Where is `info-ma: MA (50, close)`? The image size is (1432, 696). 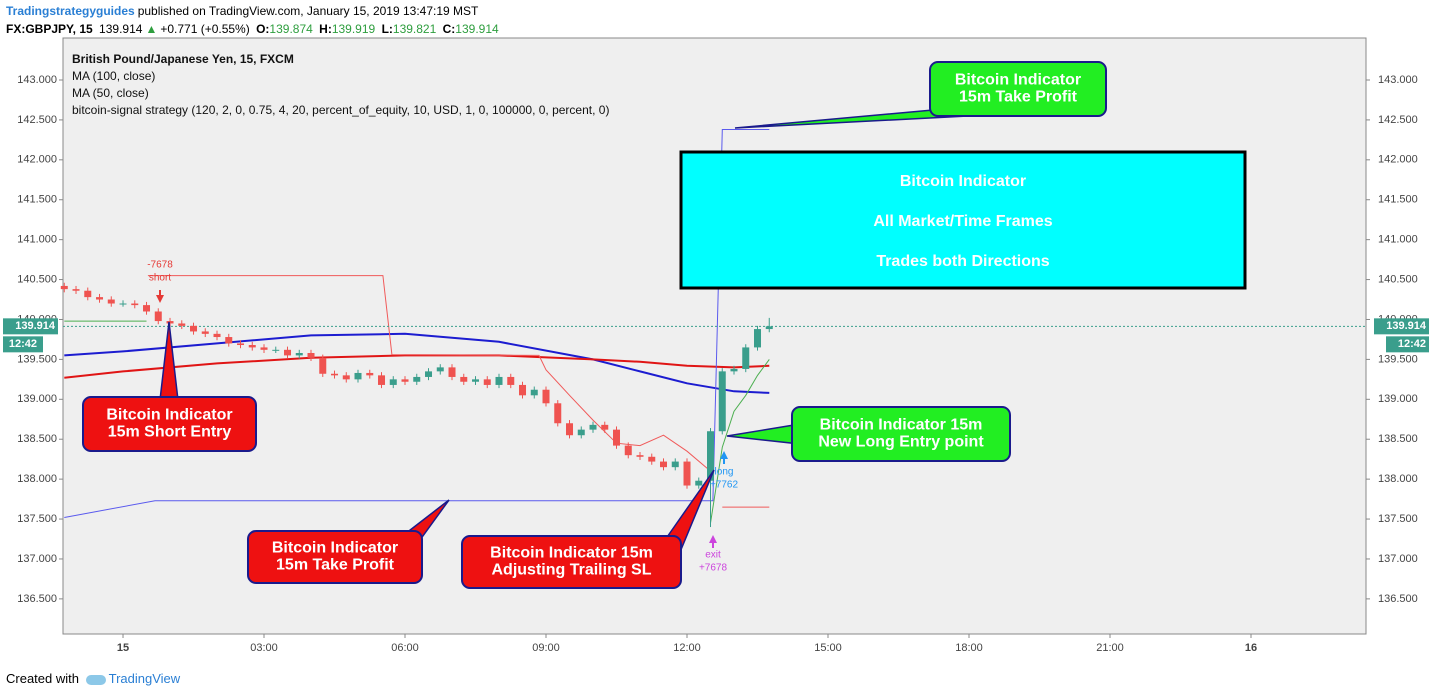
info-ma: MA (50, close) is located at coordinates (110, 93).